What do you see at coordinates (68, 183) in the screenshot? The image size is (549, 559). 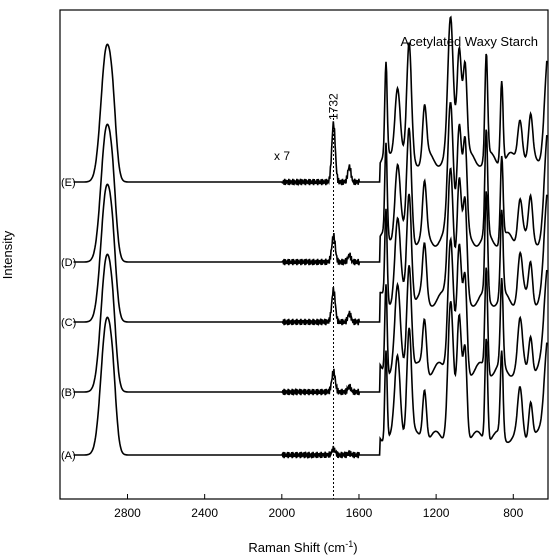 I see `curve-label-4: (E)` at bounding box center [68, 183].